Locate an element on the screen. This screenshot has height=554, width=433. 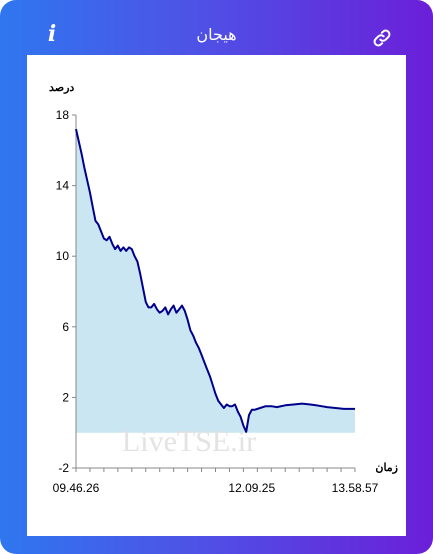
y-axis-label: درصد is located at coordinates (61, 88).